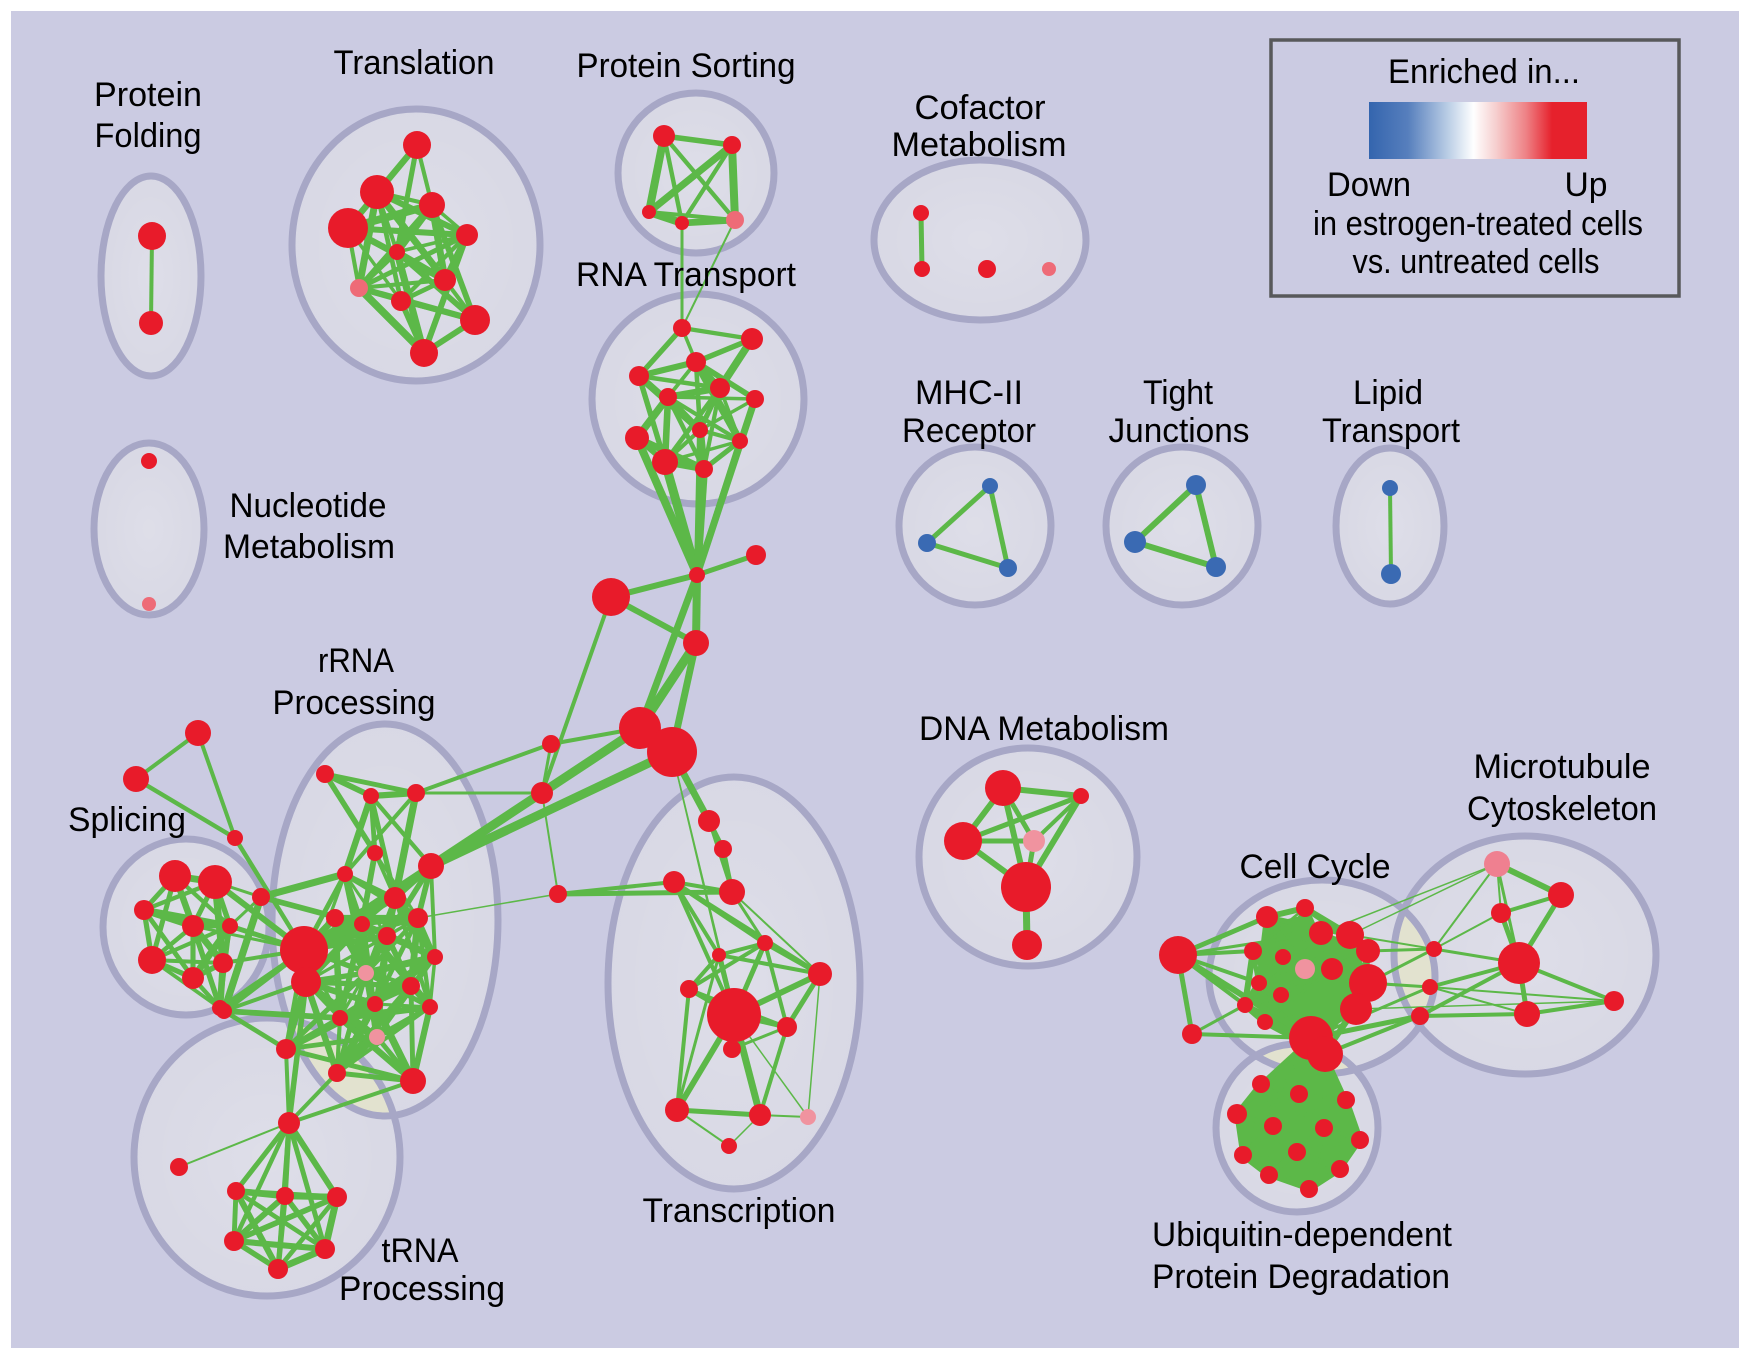 This screenshot has height=1365, width=1750. What do you see at coordinates (1179, 431) in the screenshot?
I see `svg-text: Junctions` at bounding box center [1179, 431].